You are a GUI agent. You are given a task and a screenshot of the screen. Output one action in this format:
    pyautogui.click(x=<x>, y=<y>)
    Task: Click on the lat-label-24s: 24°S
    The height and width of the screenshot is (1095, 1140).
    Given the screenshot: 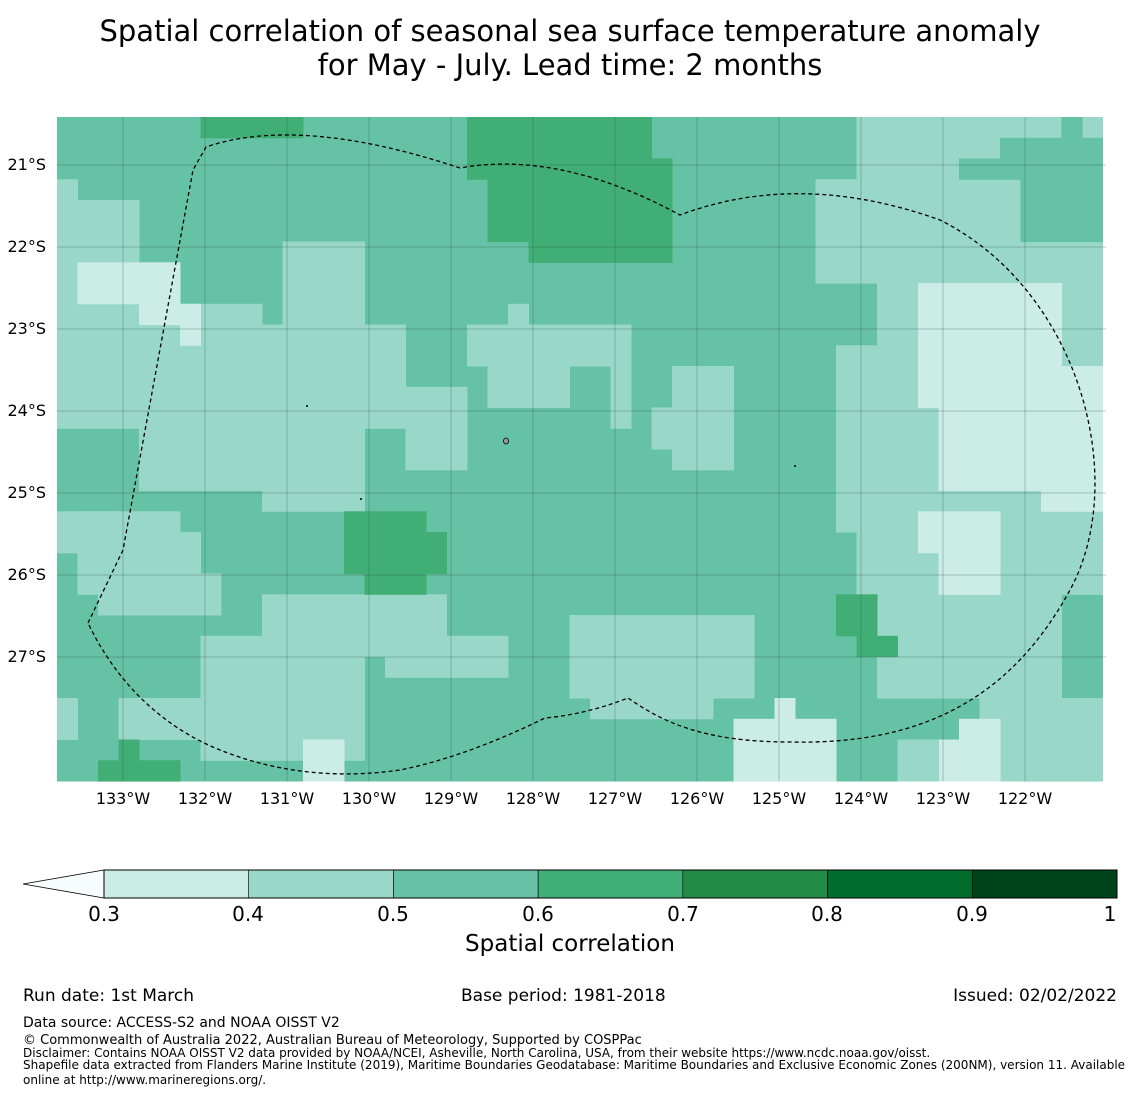 What is the action you would take?
    pyautogui.click(x=26, y=410)
    